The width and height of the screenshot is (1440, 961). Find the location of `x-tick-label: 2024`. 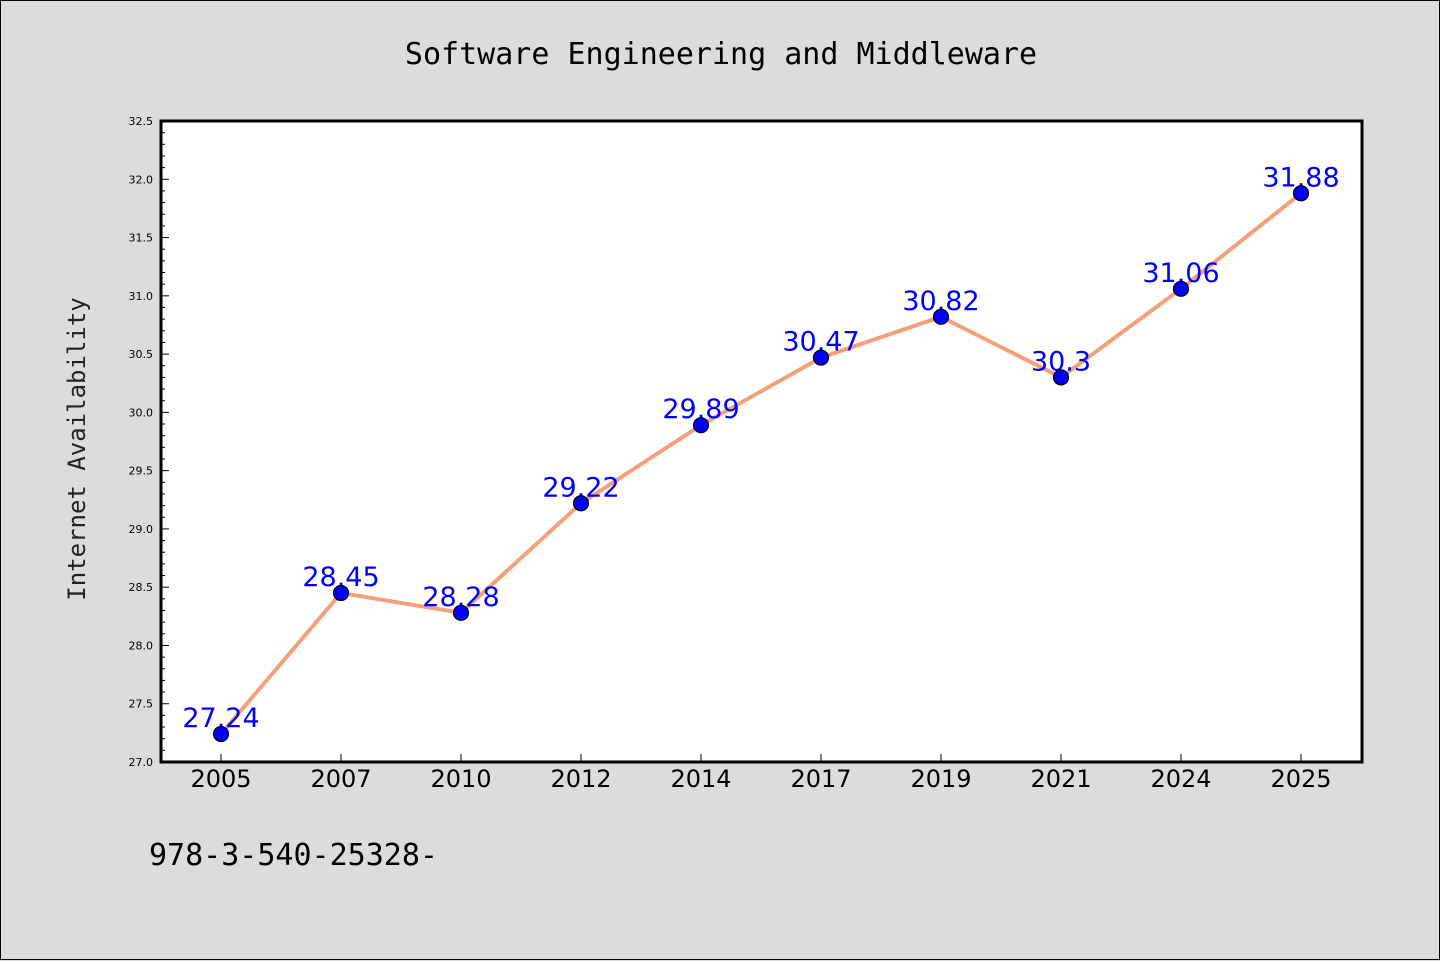

x-tick-label: 2024 is located at coordinates (1180, 779).